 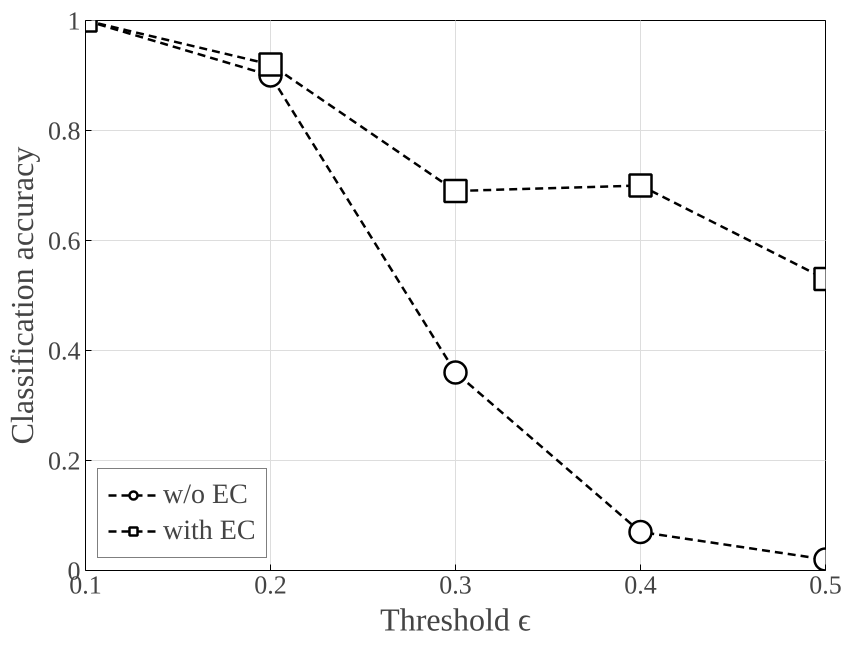 I want to click on x-tick-label: 0.3, so click(x=455, y=585).